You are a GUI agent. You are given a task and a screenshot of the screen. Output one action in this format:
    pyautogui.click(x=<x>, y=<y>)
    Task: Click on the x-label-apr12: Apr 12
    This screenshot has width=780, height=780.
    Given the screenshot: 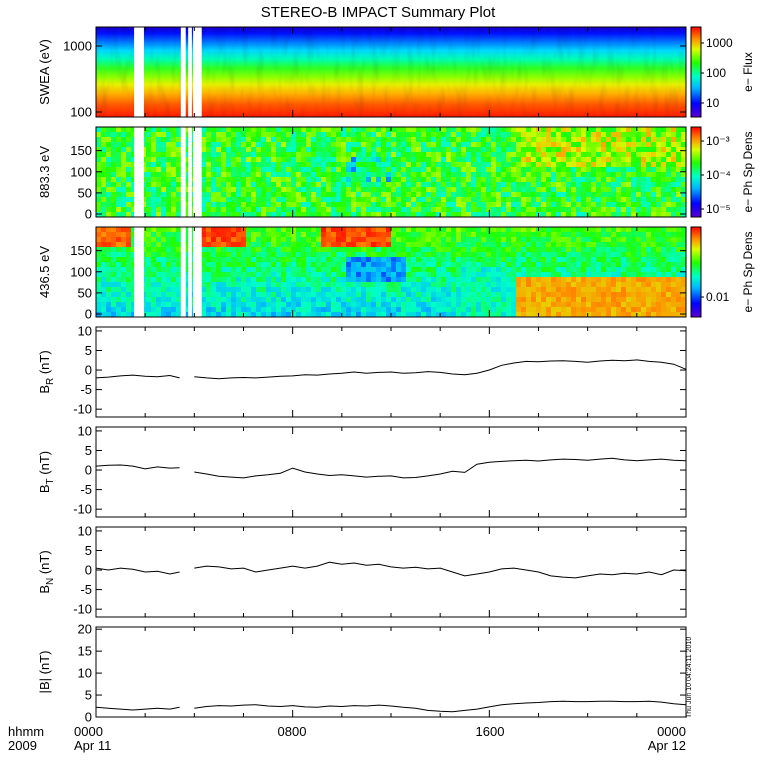 What is the action you would take?
    pyautogui.click(x=667, y=745)
    